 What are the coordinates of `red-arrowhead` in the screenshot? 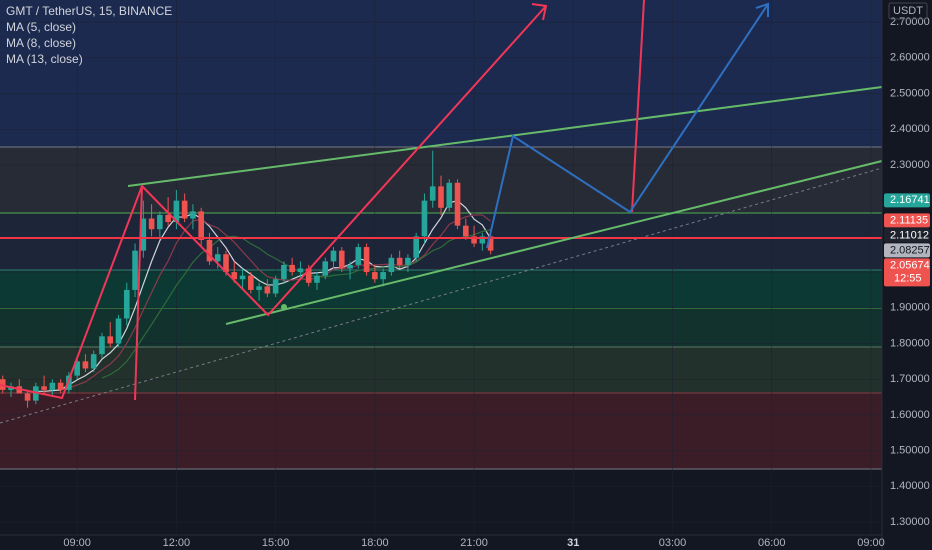 It's located at (539, 12).